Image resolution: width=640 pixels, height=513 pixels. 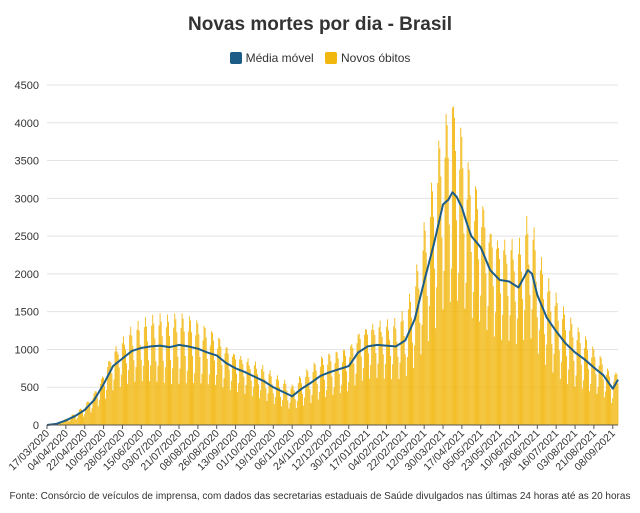 I want to click on legend-label-moving-average: Média móvel, so click(x=279, y=58).